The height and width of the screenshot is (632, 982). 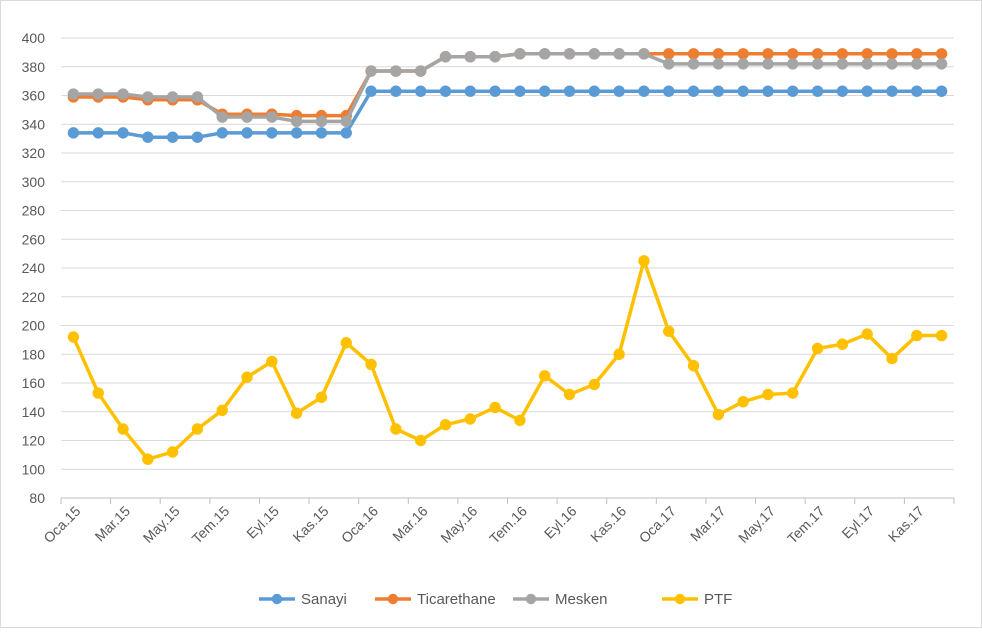 What do you see at coordinates (34, 268) in the screenshot?
I see `y-tick-label: 240` at bounding box center [34, 268].